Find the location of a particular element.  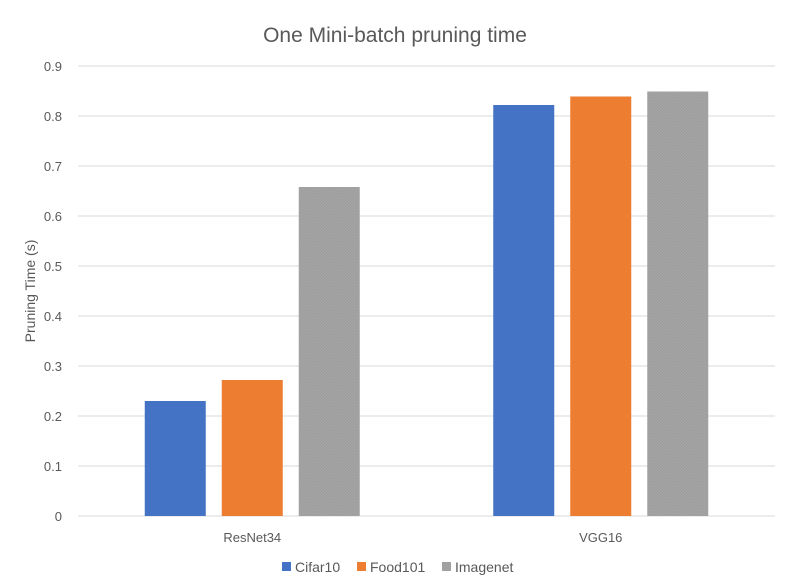

x-tick-label: ResNet34 is located at coordinates (252, 537).